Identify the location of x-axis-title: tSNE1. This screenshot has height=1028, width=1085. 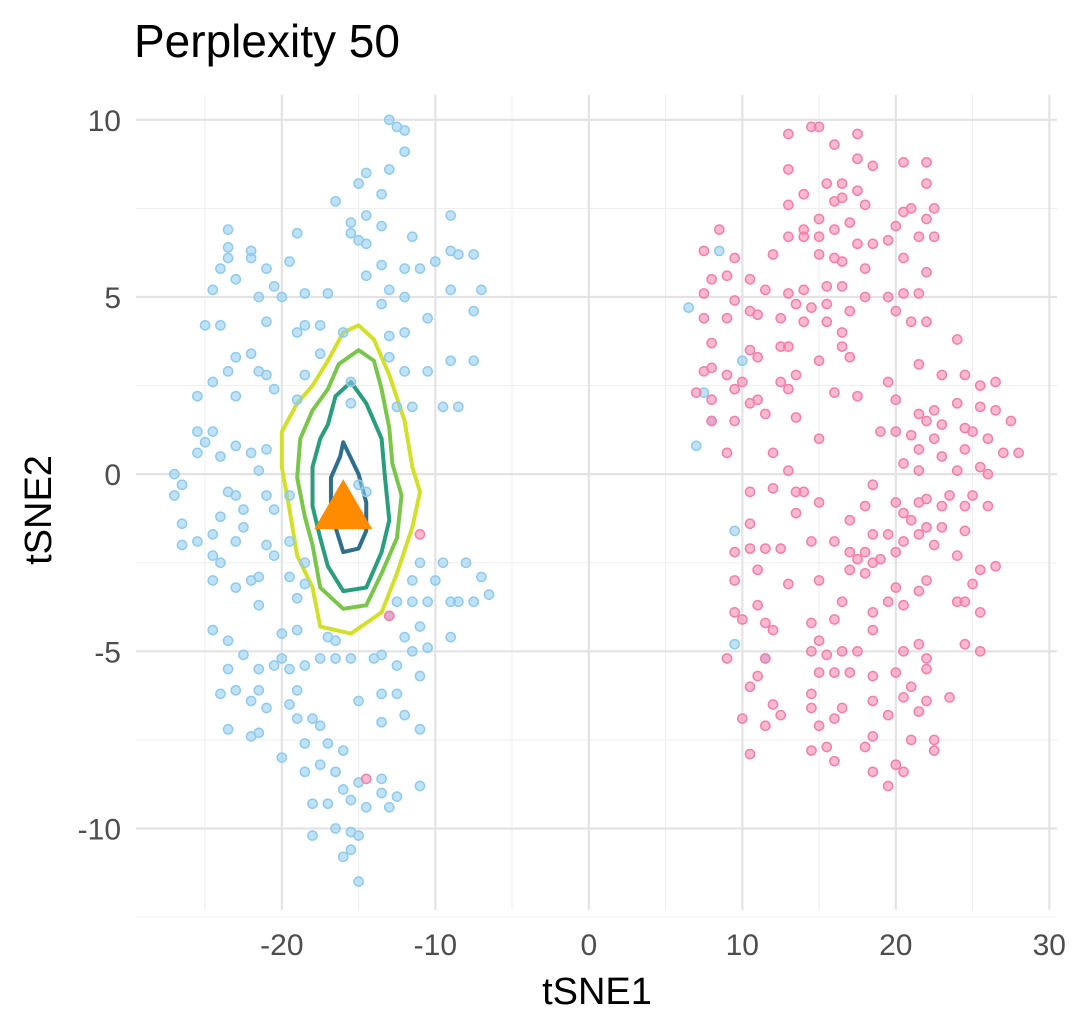
(597, 992).